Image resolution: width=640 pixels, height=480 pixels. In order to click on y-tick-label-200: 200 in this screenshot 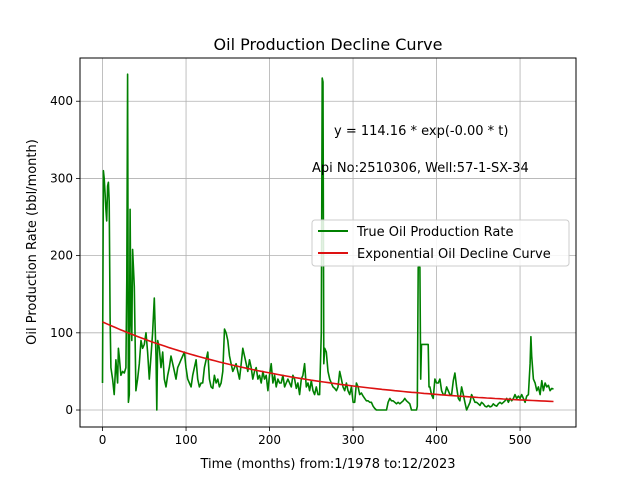, I will do `click(61, 256)`.